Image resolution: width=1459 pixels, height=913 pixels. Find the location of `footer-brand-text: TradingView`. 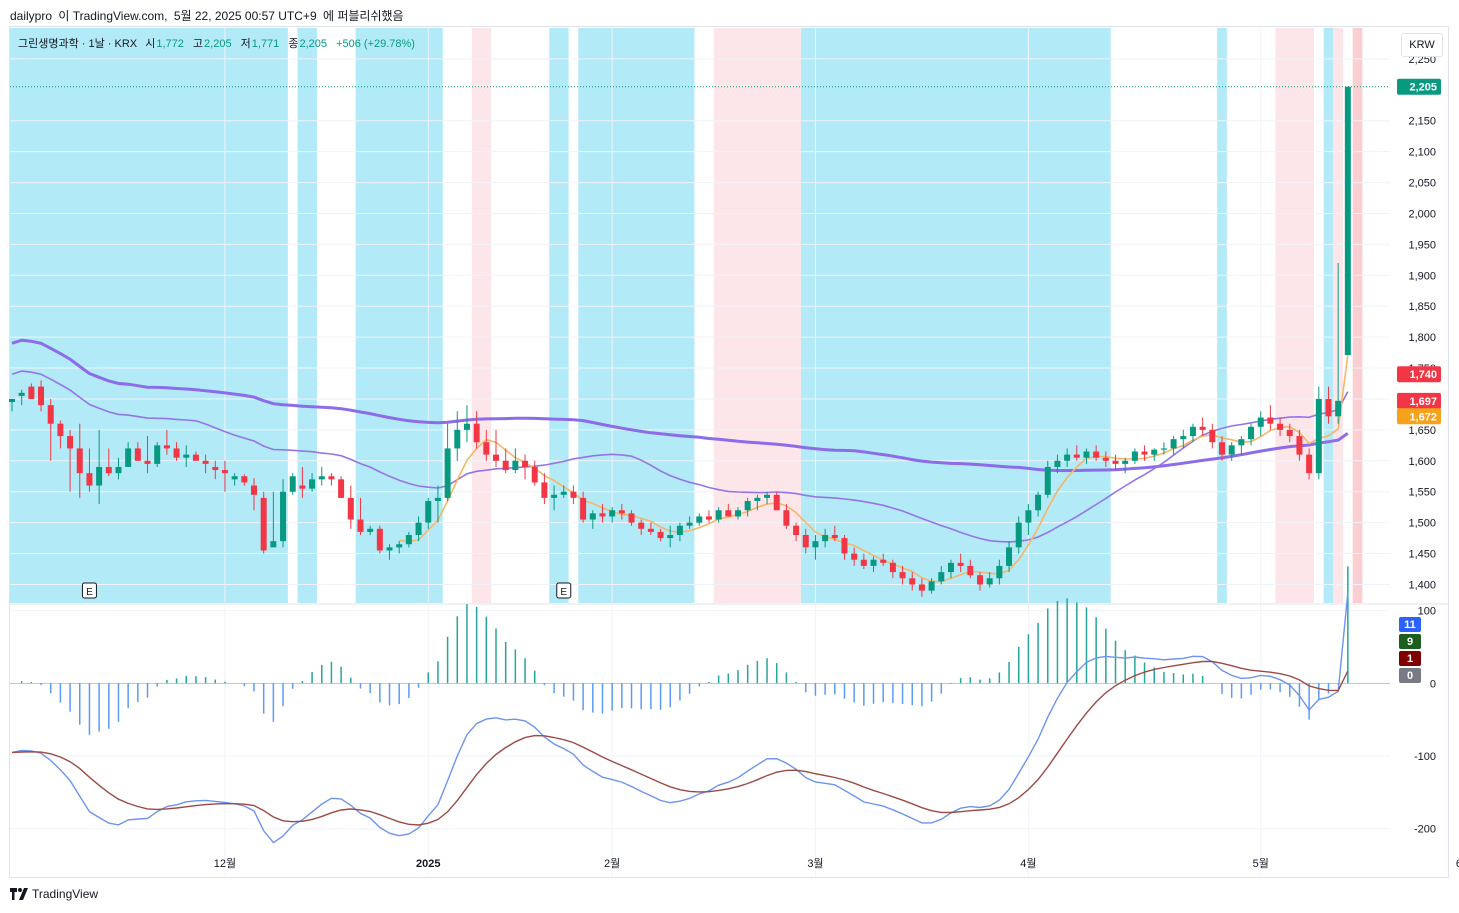

footer-brand-text: TradingView is located at coordinates (65, 894).